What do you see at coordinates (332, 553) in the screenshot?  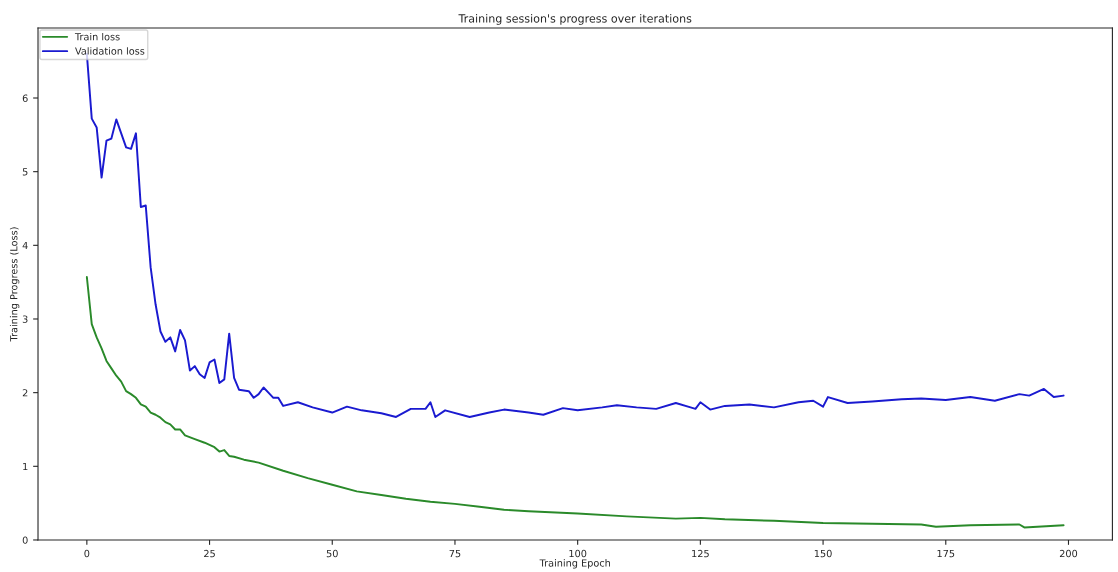 I see `x-tick-label: 50` at bounding box center [332, 553].